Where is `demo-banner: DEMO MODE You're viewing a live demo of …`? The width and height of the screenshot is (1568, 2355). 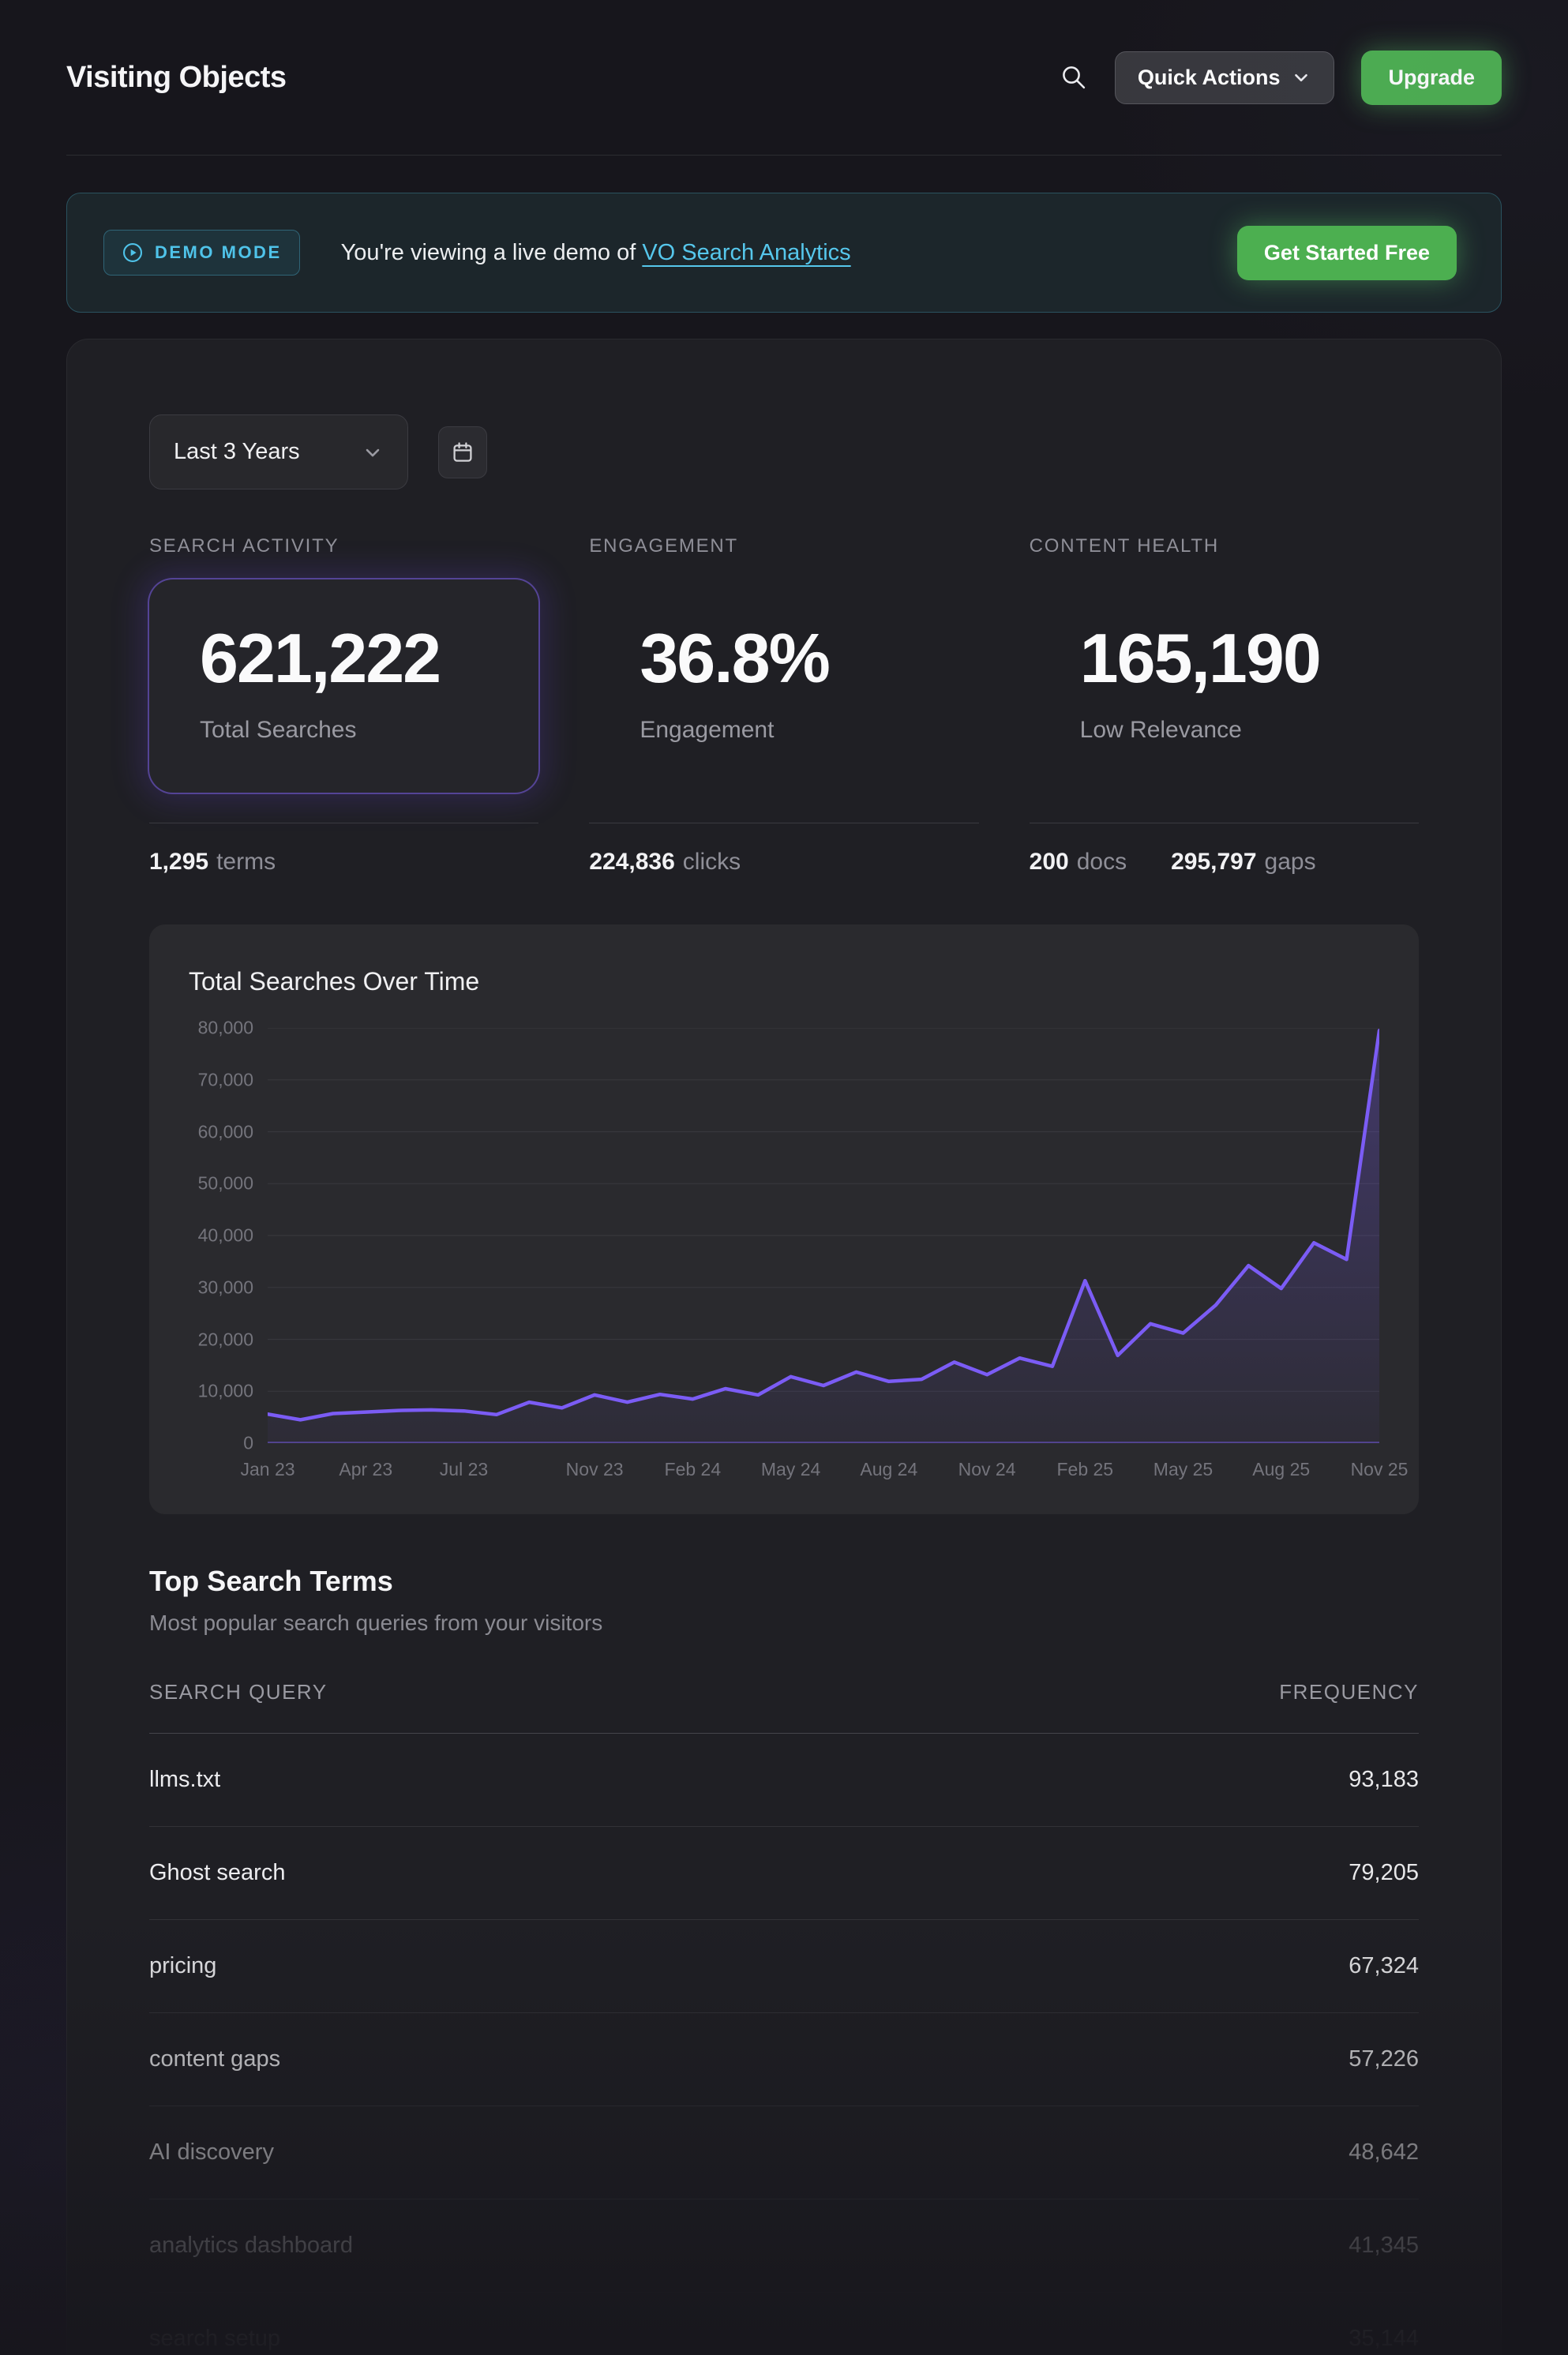
demo-banner: DEMO MODE You're viewing a live demo of … is located at coordinates (784, 253).